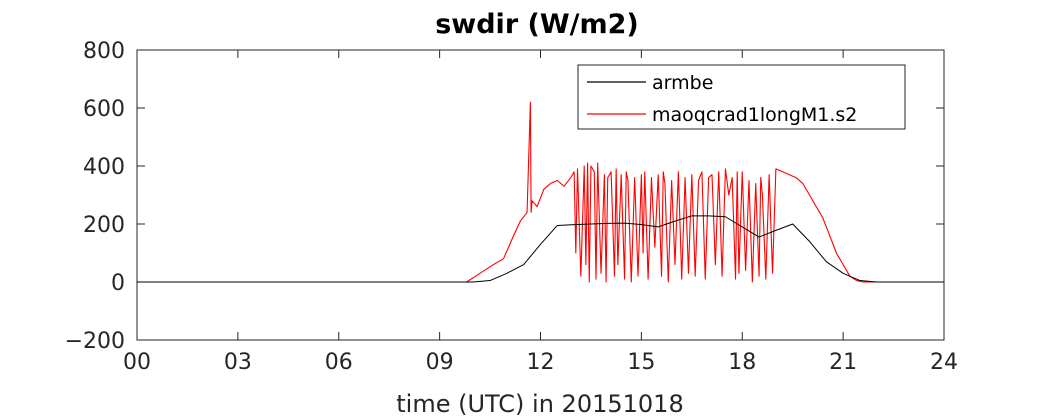 The image size is (1042, 417). What do you see at coordinates (238, 362) in the screenshot?
I see `x-tick-label: 03` at bounding box center [238, 362].